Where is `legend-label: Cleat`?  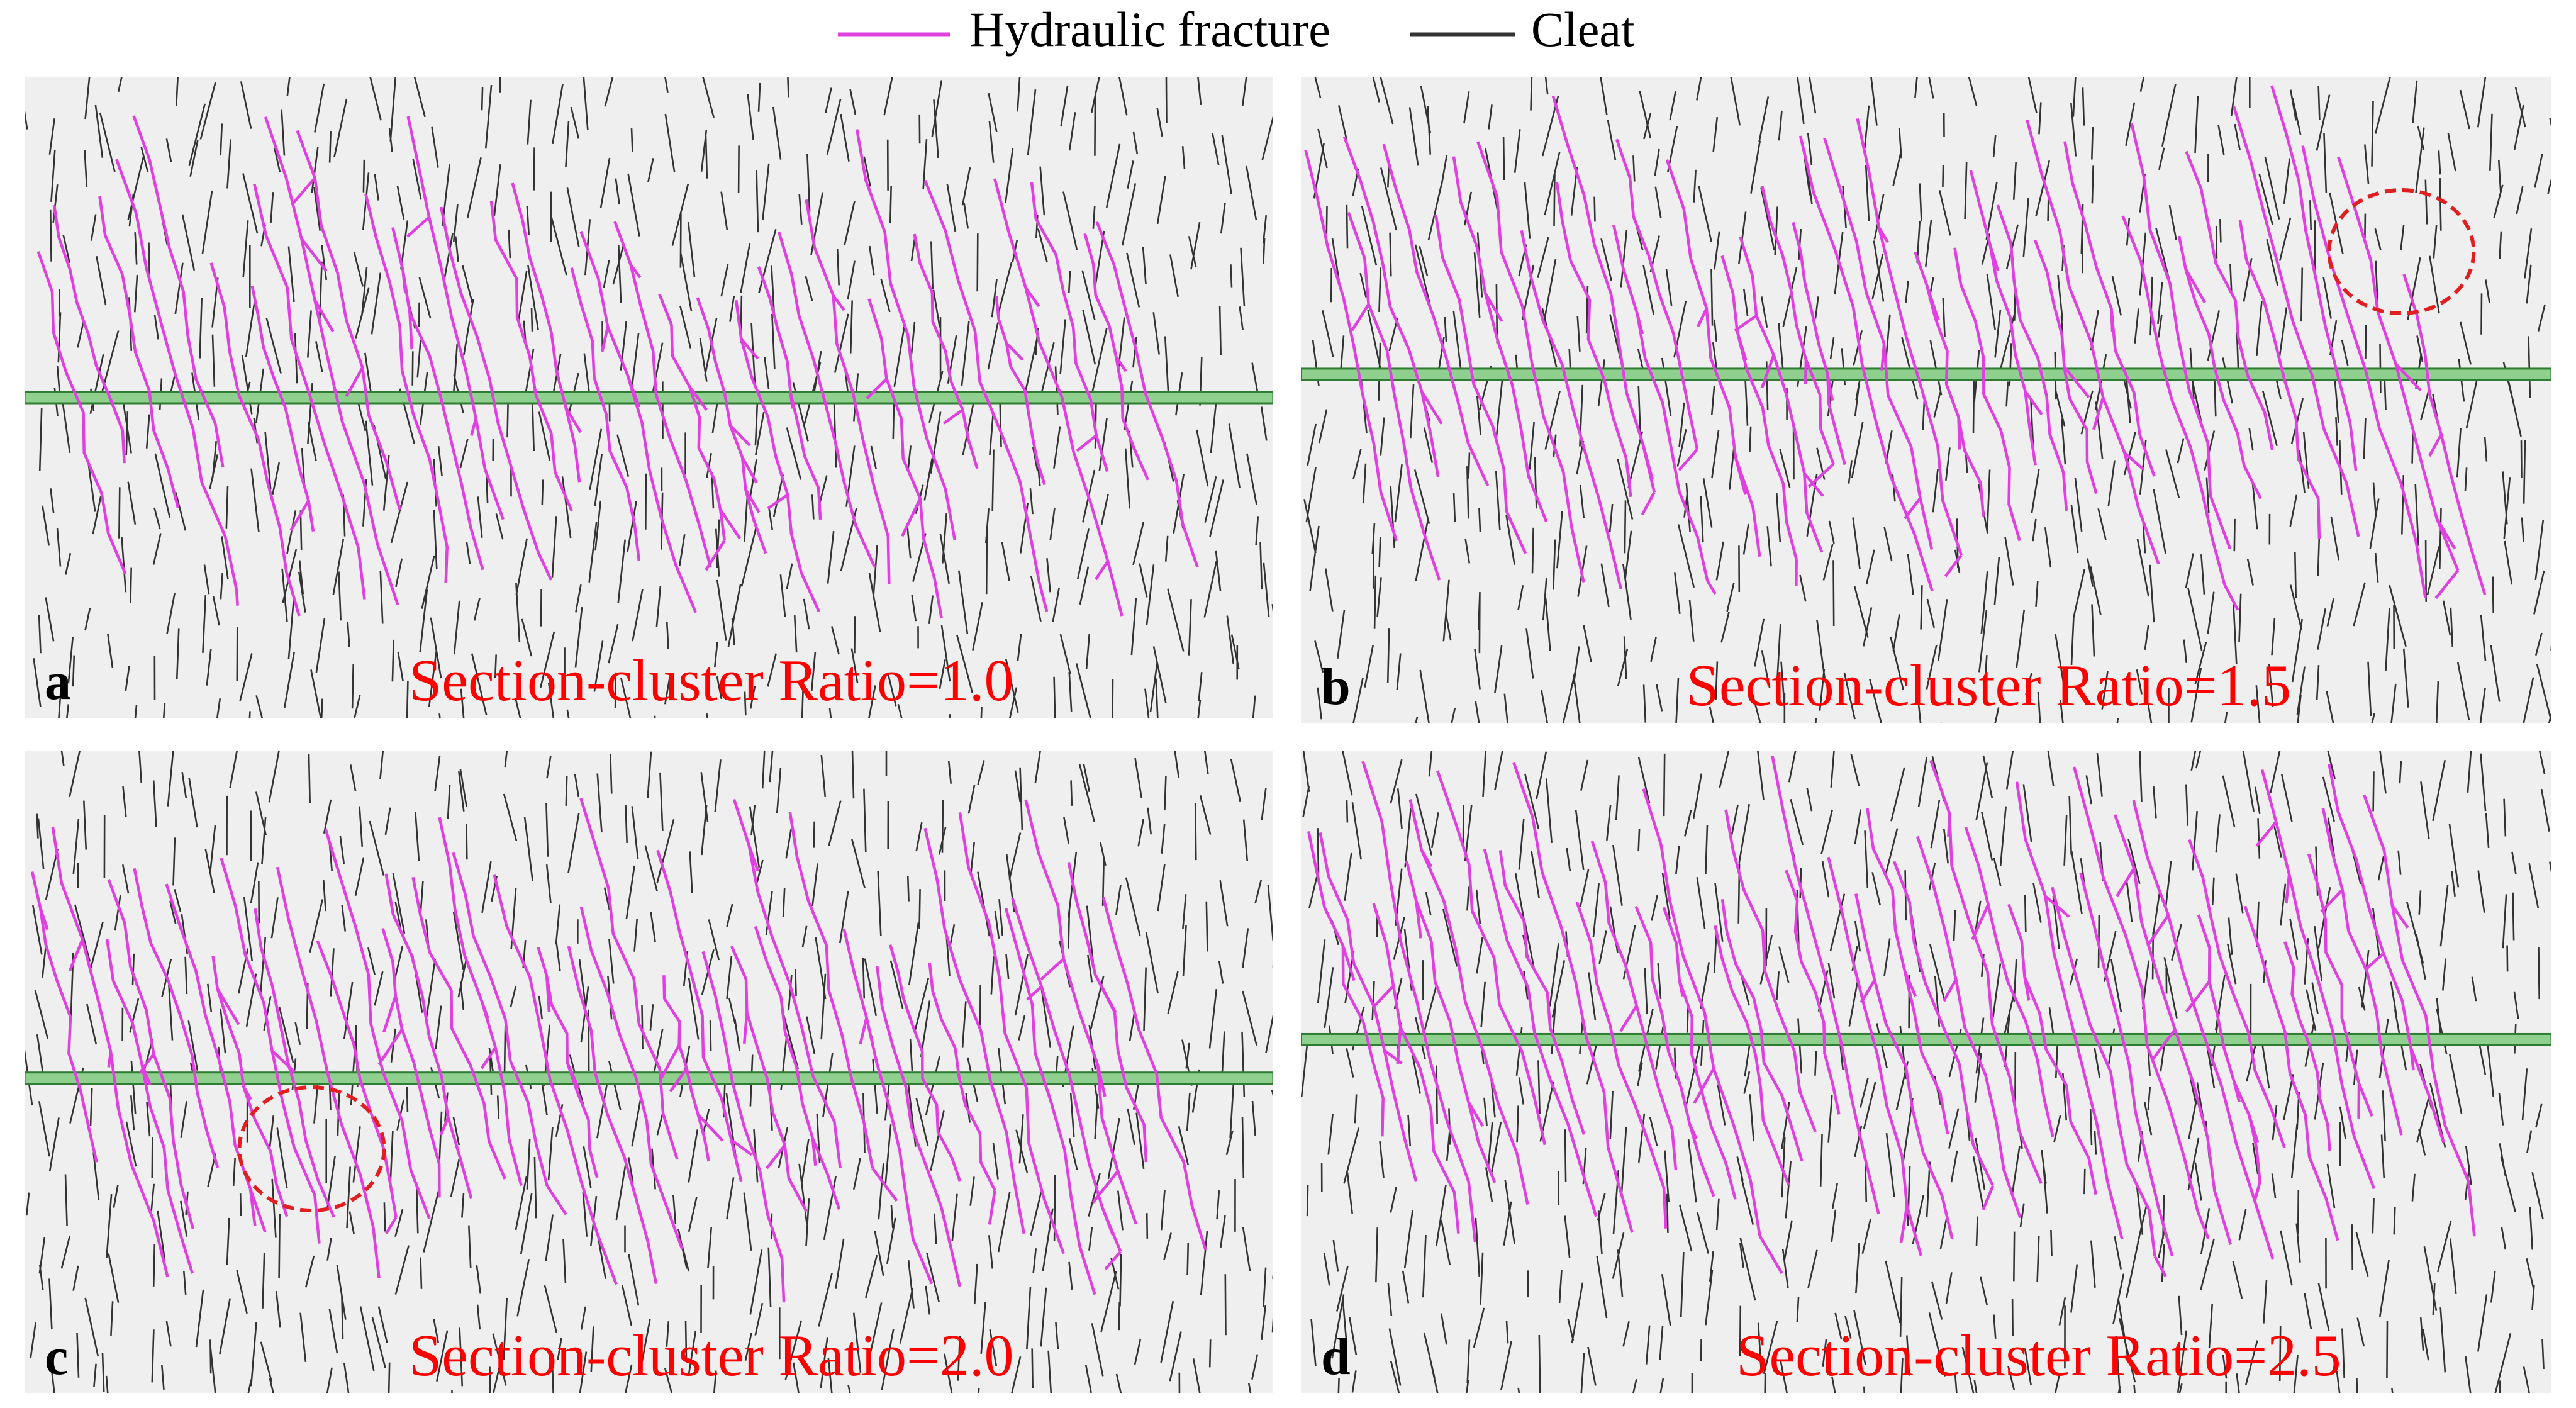
legend-label: Cleat is located at coordinates (1583, 30).